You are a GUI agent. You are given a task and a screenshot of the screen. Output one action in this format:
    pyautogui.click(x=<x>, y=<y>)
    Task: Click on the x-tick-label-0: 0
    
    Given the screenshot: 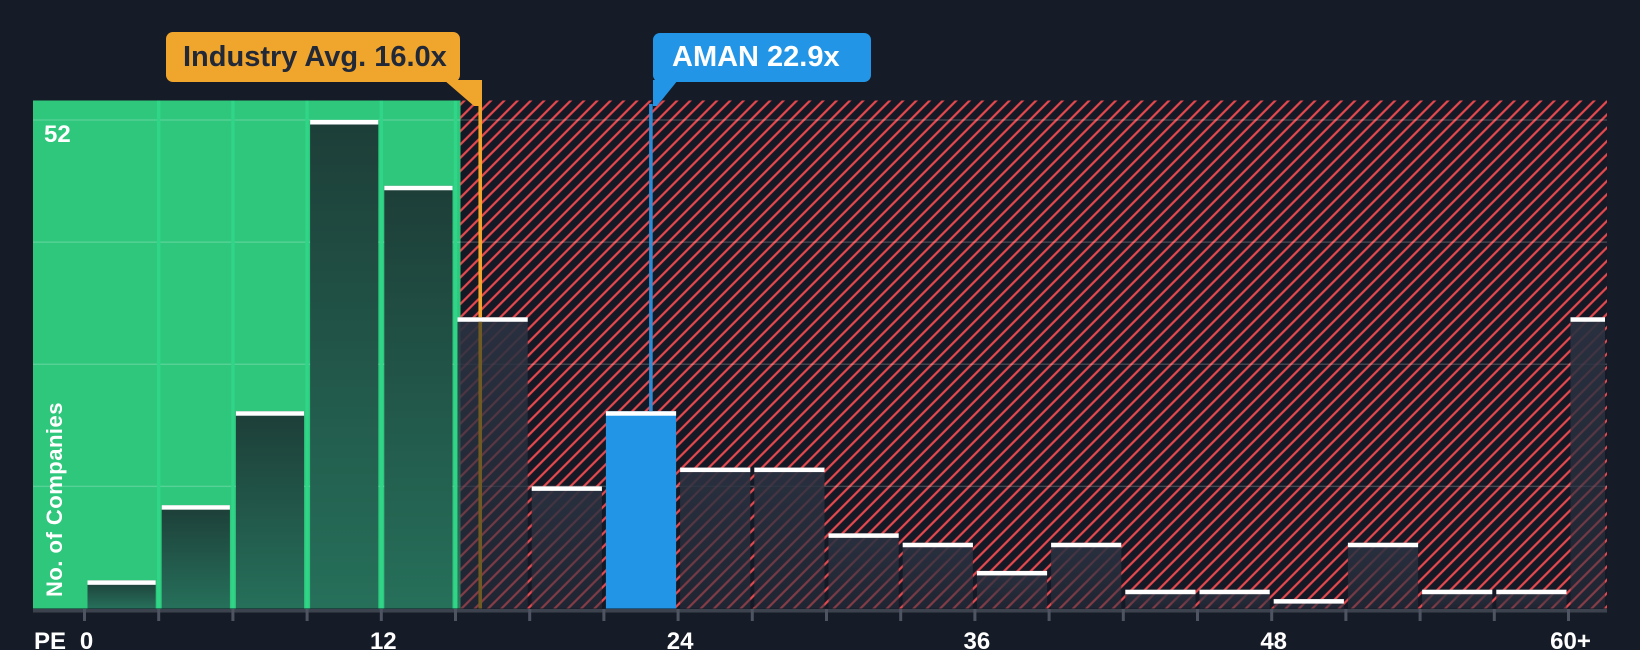 What is the action you would take?
    pyautogui.click(x=86, y=639)
    